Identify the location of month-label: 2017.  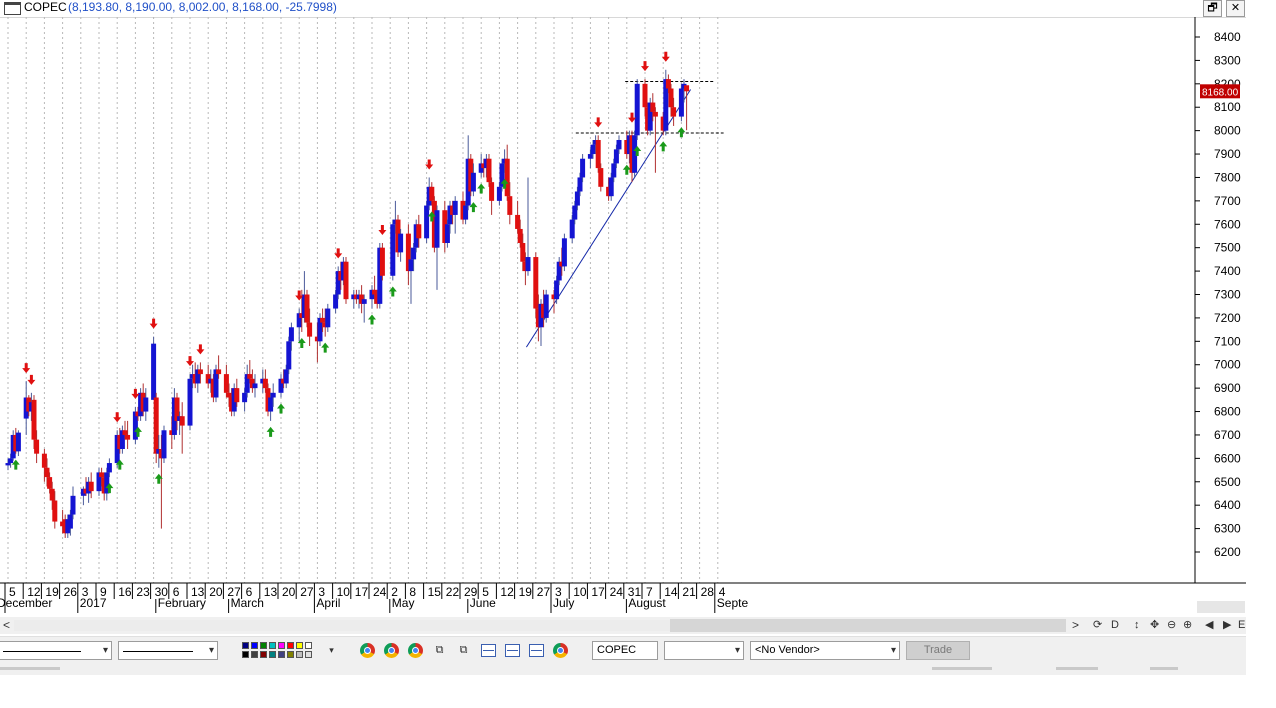
(93, 603).